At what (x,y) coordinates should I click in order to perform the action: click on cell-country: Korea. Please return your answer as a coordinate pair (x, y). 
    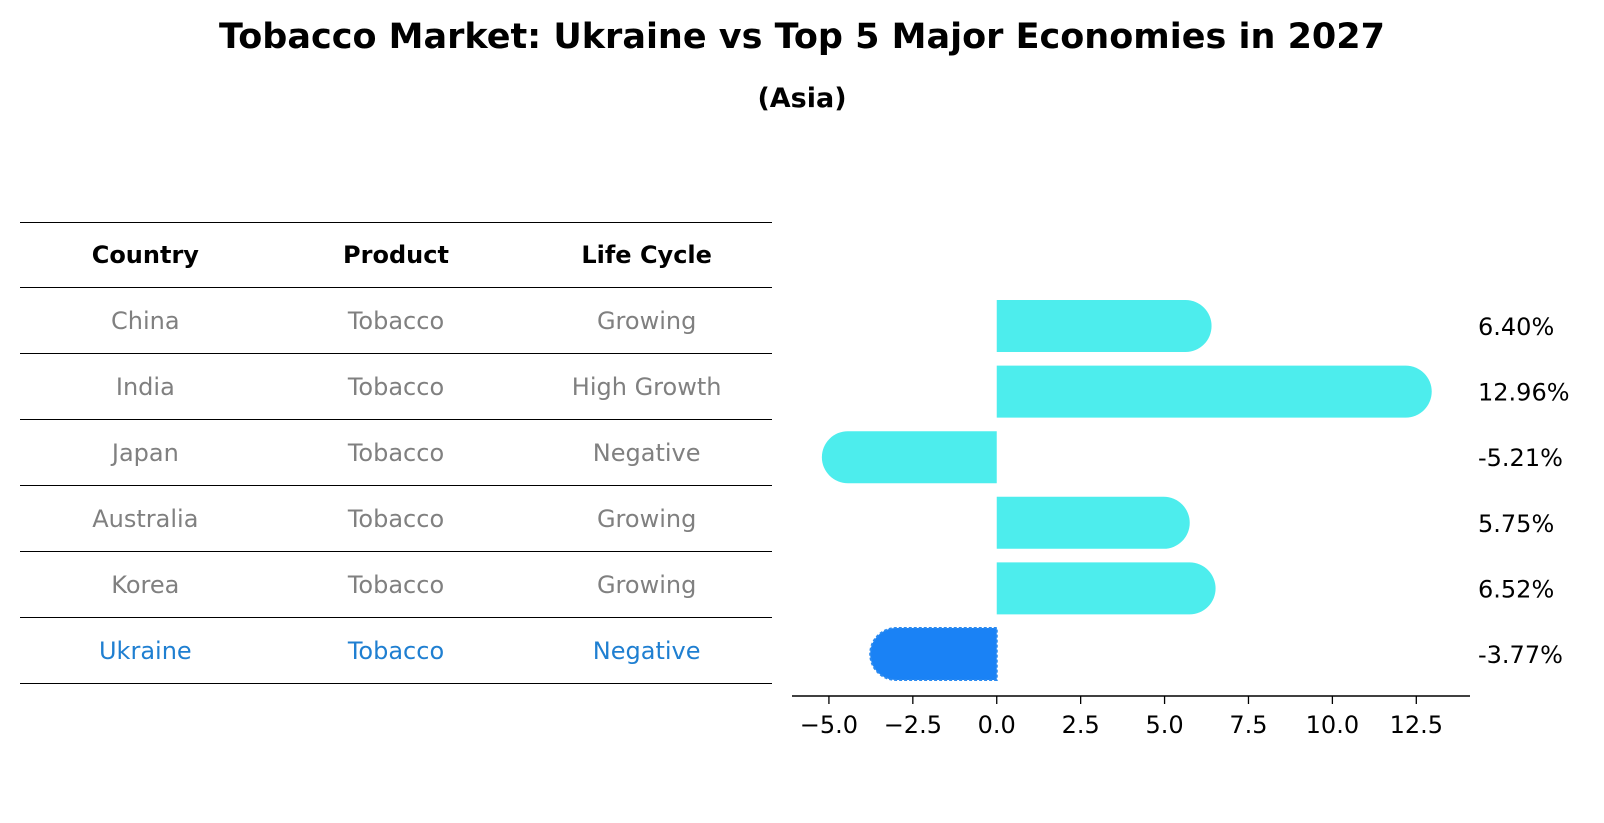
    Looking at the image, I should click on (145, 584).